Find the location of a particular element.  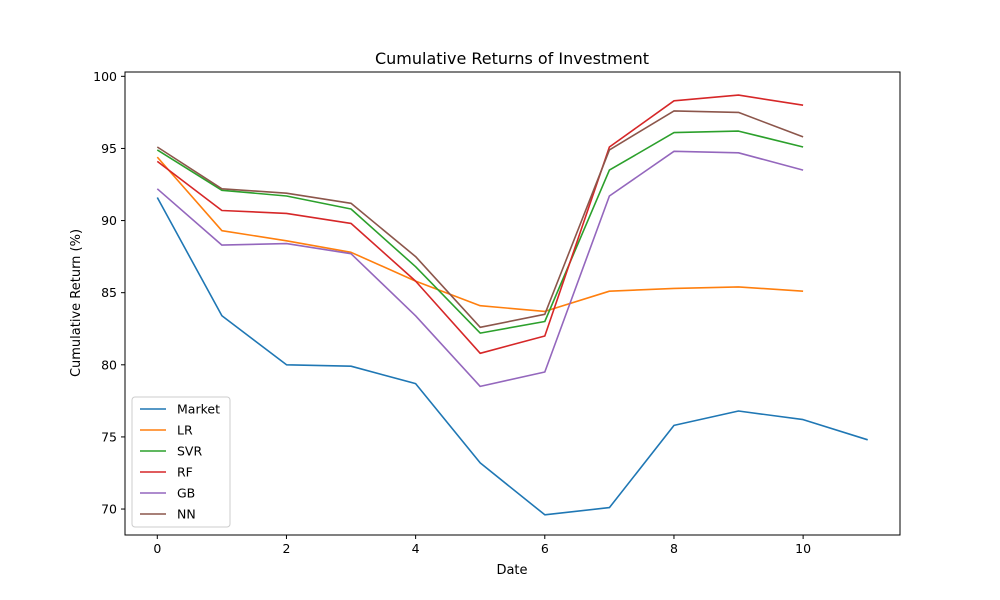

x-axis-label: Date is located at coordinates (511, 570).